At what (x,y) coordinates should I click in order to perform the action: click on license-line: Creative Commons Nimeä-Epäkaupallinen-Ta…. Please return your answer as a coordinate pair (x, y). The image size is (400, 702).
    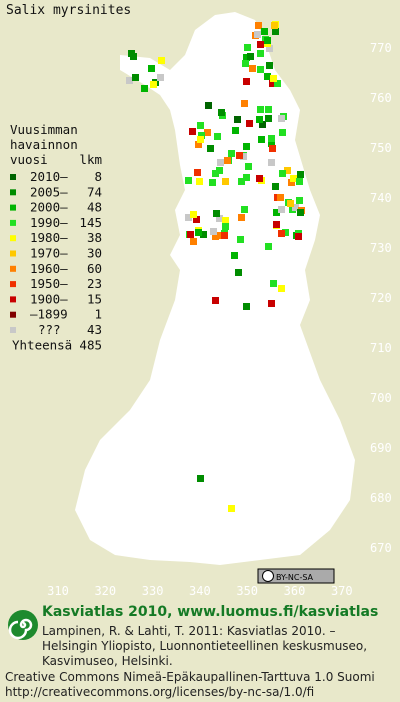
    Looking at the image, I should click on (190, 677).